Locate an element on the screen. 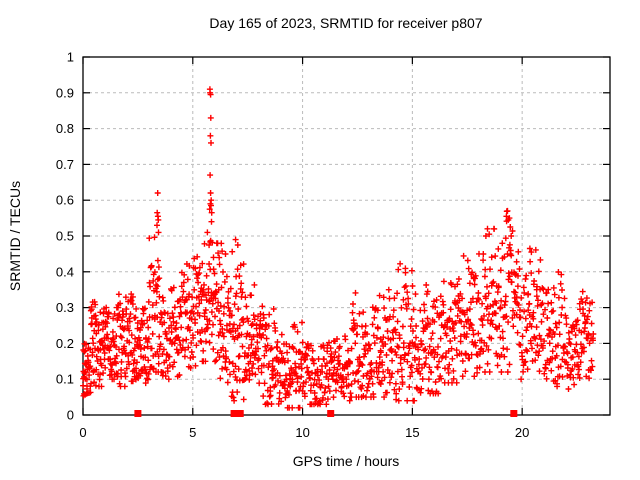 This screenshot has width=640, height=480. y-tick-label: 0.6 is located at coordinates (65, 200).